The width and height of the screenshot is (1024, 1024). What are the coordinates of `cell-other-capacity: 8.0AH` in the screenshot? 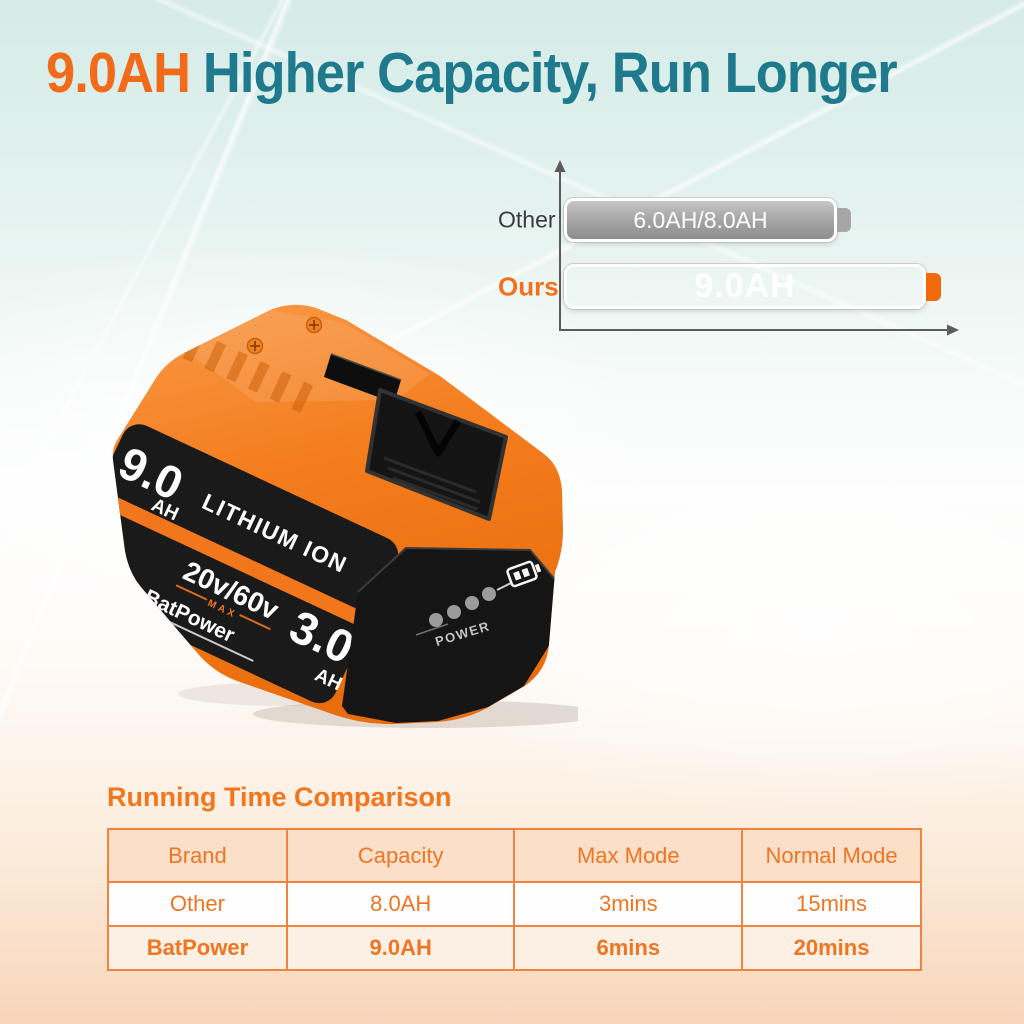 It's located at (400, 904).